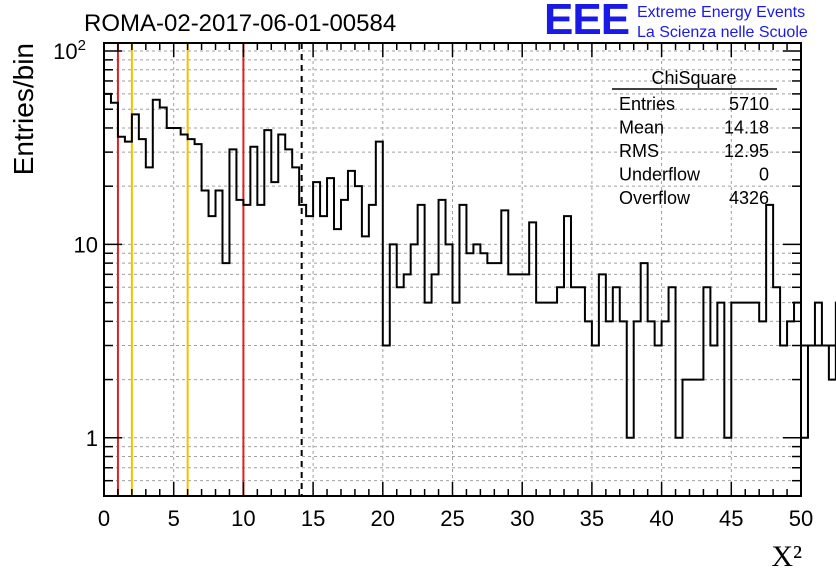  I want to click on y-axis-label: Entries/bin, so click(23, 109).